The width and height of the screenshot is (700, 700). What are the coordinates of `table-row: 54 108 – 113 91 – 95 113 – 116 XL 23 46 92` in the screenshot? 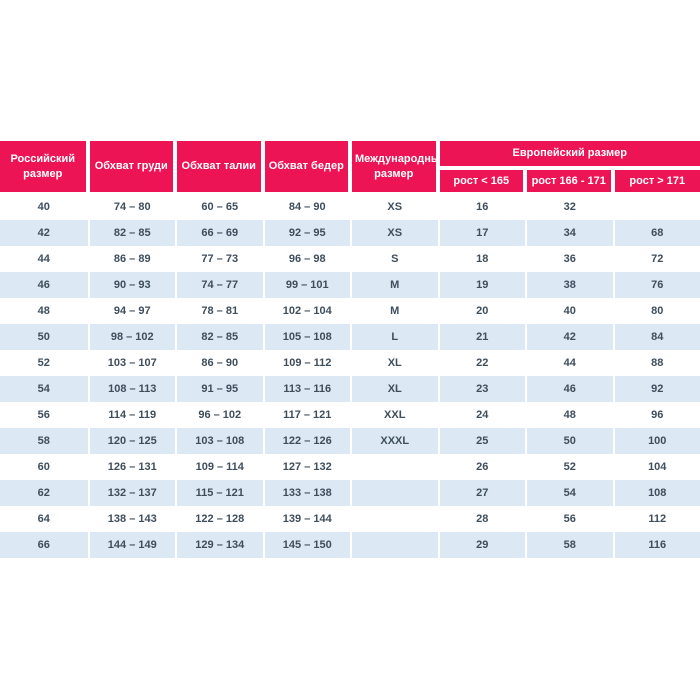 It's located at (350, 389).